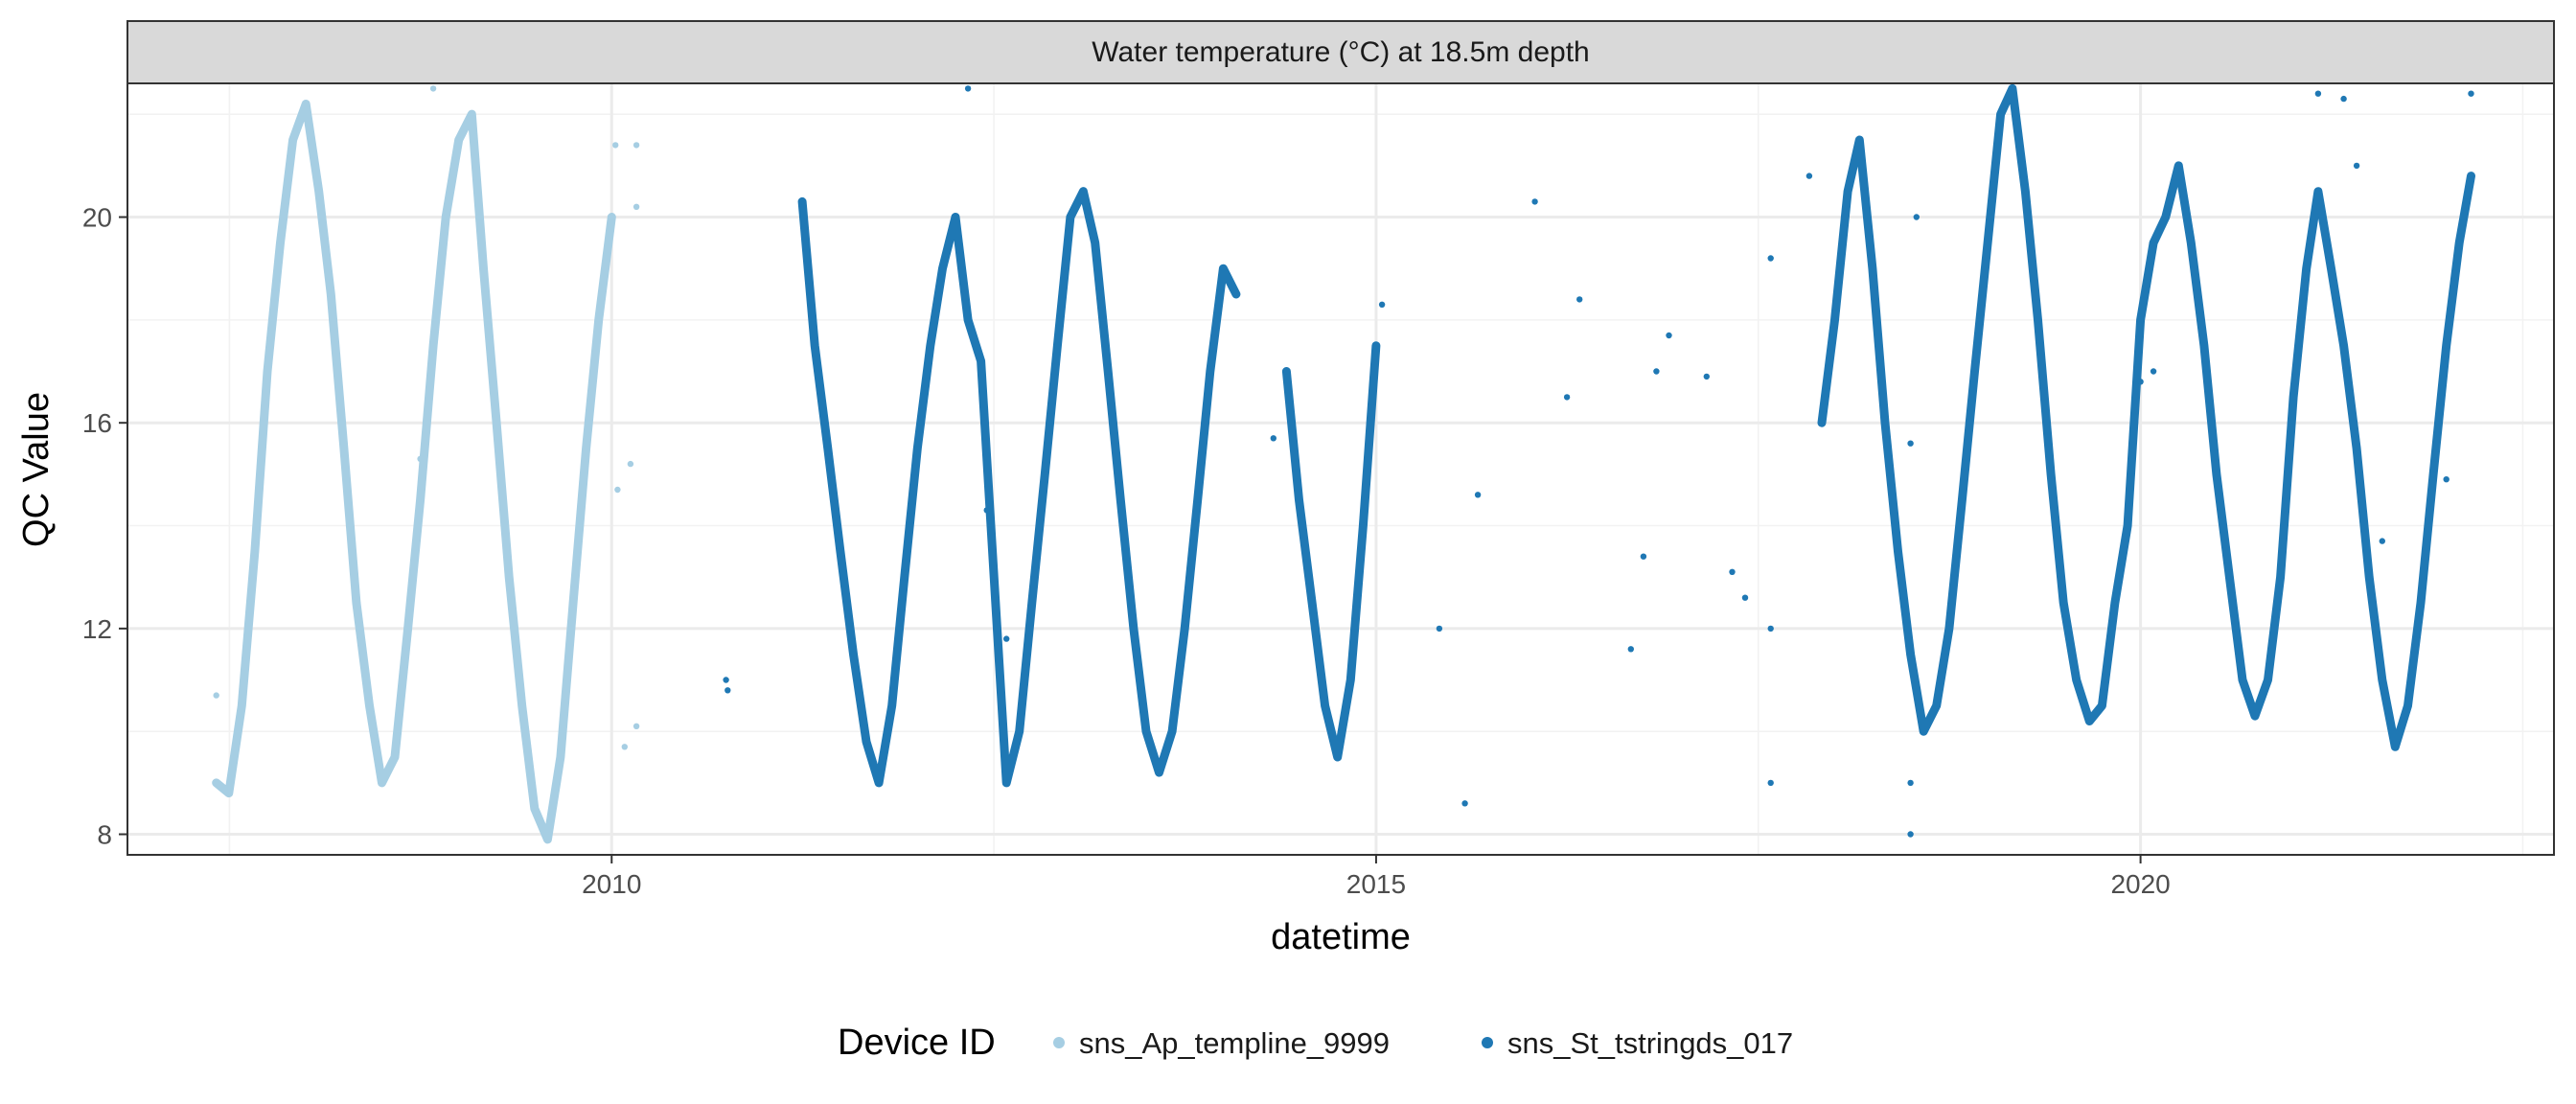  What do you see at coordinates (1341, 937) in the screenshot?
I see `x-axis-title: datetime` at bounding box center [1341, 937].